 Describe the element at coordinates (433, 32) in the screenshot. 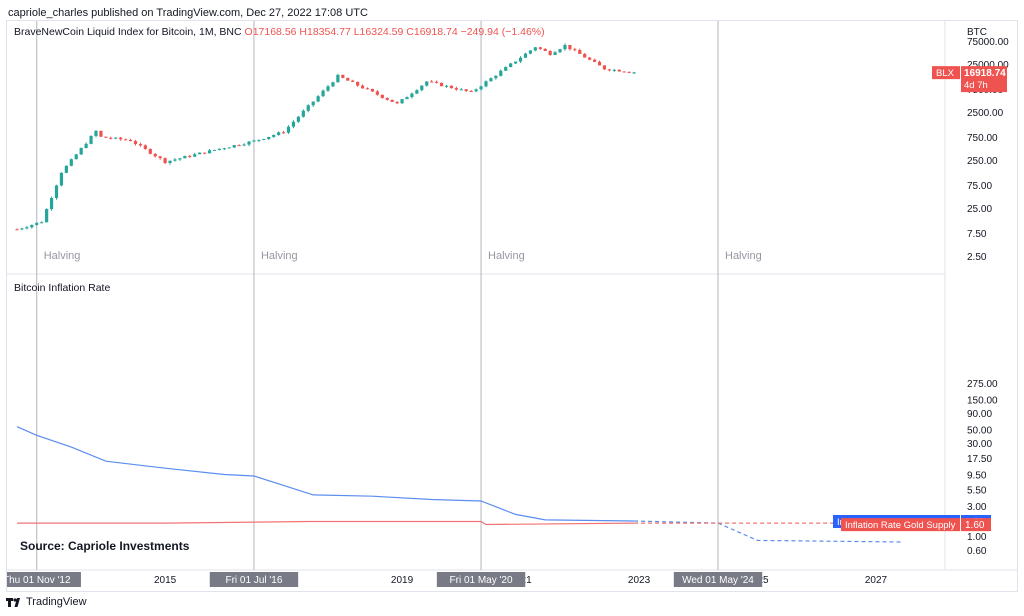

I see `ohlc-close: C16918.74` at that location.